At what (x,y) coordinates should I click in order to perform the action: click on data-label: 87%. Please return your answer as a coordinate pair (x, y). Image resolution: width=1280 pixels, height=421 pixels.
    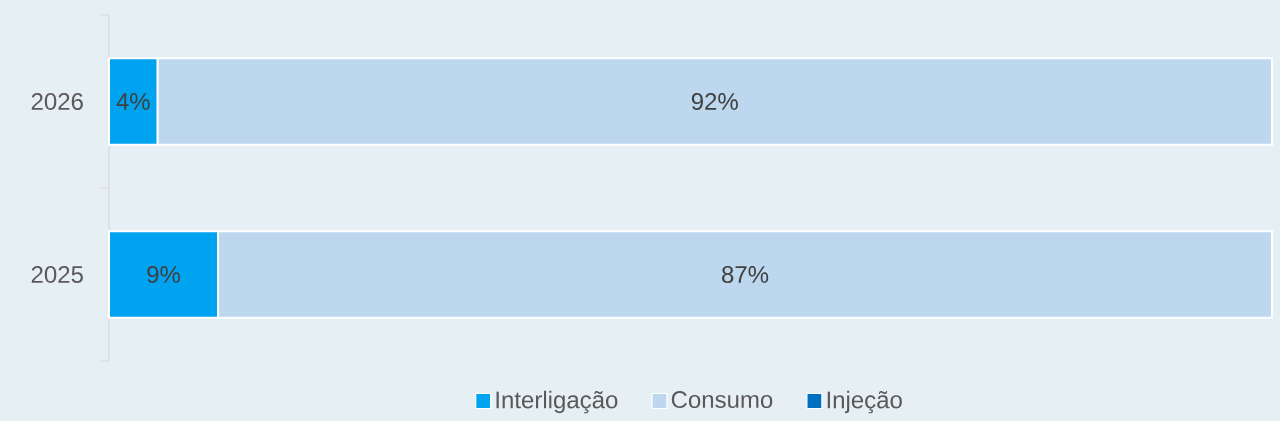
    Looking at the image, I should click on (745, 274).